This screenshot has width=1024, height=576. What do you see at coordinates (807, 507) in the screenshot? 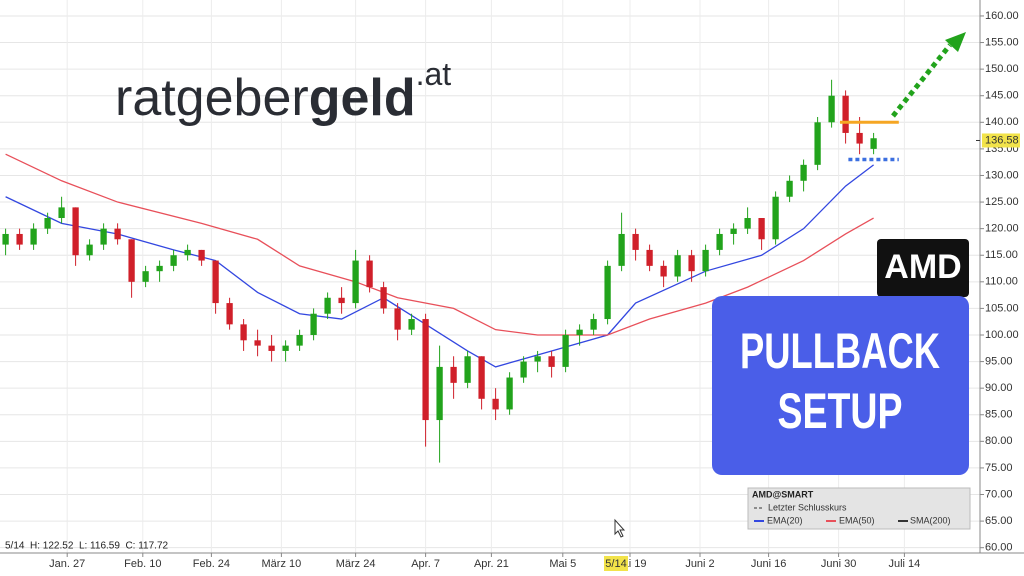
I see `legend-close: Letzter Schlusskurs` at bounding box center [807, 507].